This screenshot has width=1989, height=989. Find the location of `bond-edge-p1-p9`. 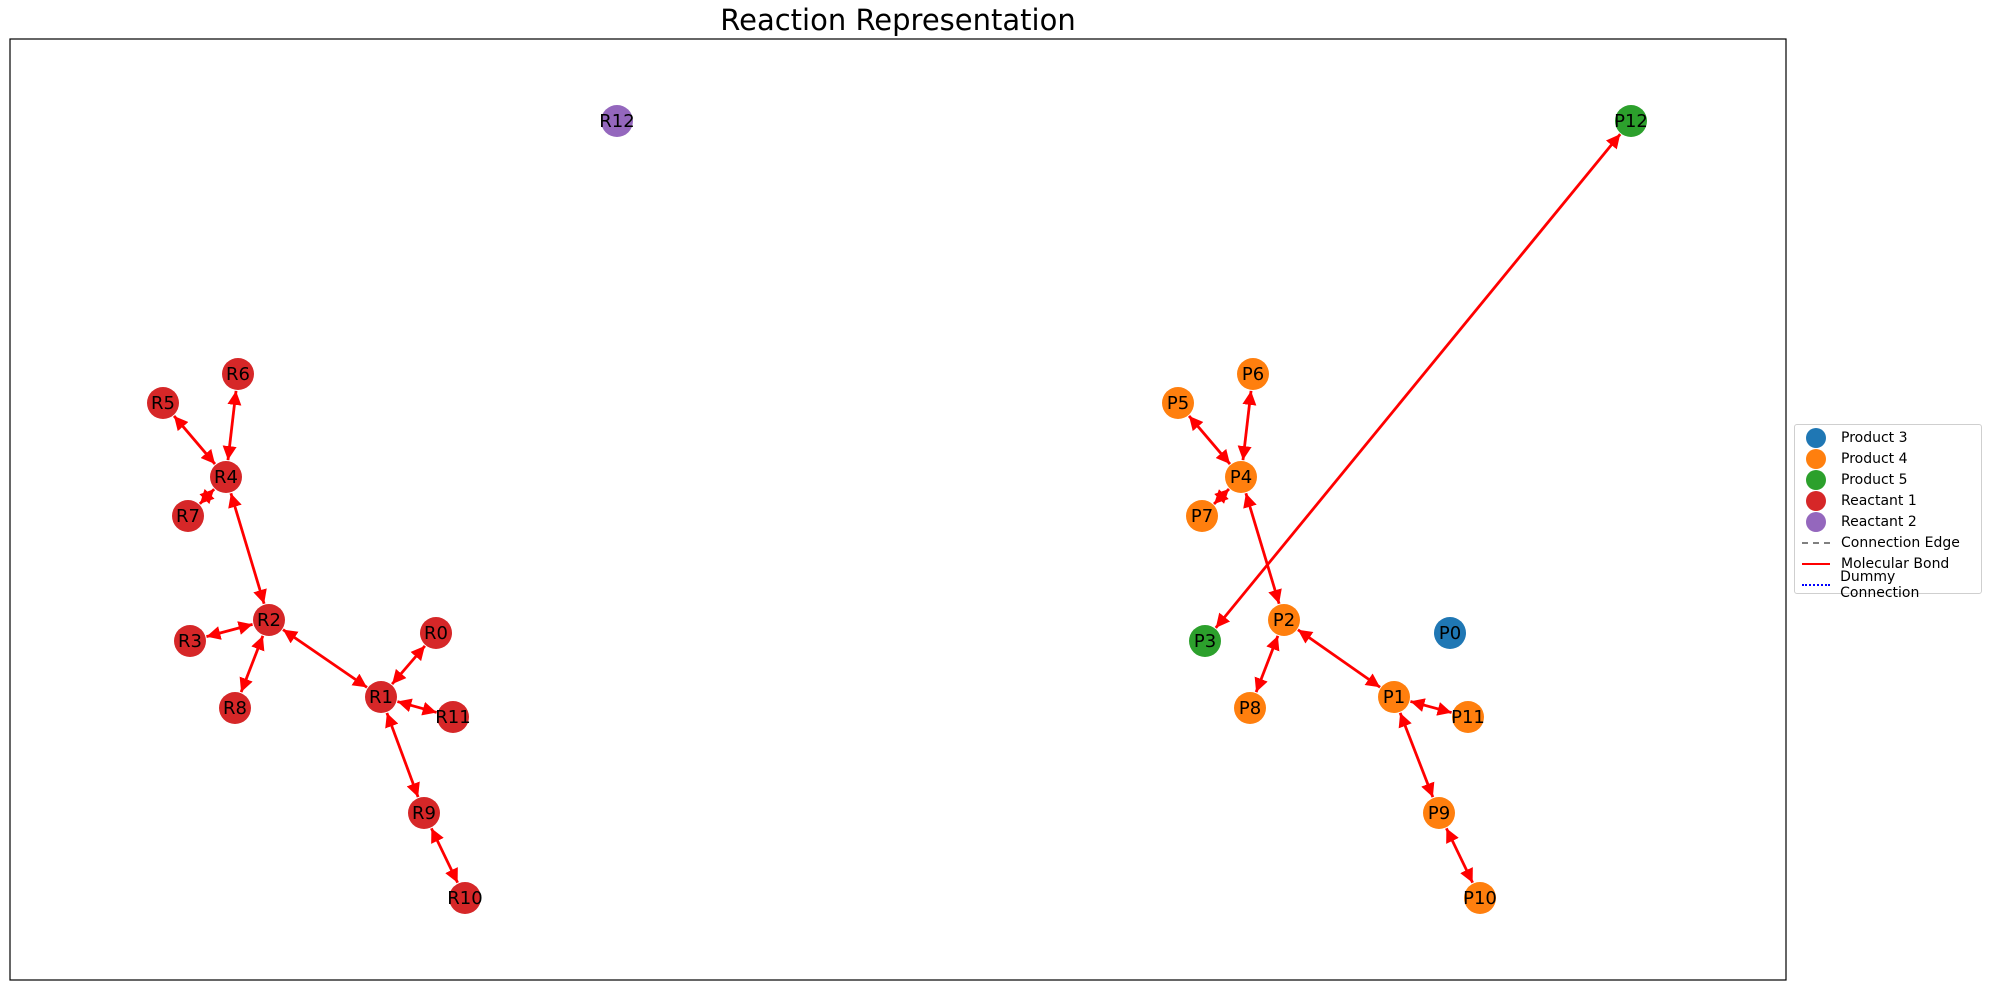

bond-edge-p1-p9 is located at coordinates (1416, 755).